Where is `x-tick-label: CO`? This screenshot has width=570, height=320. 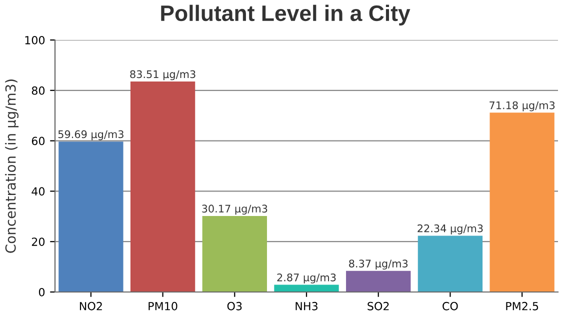
x-tick-label: CO is located at coordinates (450, 306).